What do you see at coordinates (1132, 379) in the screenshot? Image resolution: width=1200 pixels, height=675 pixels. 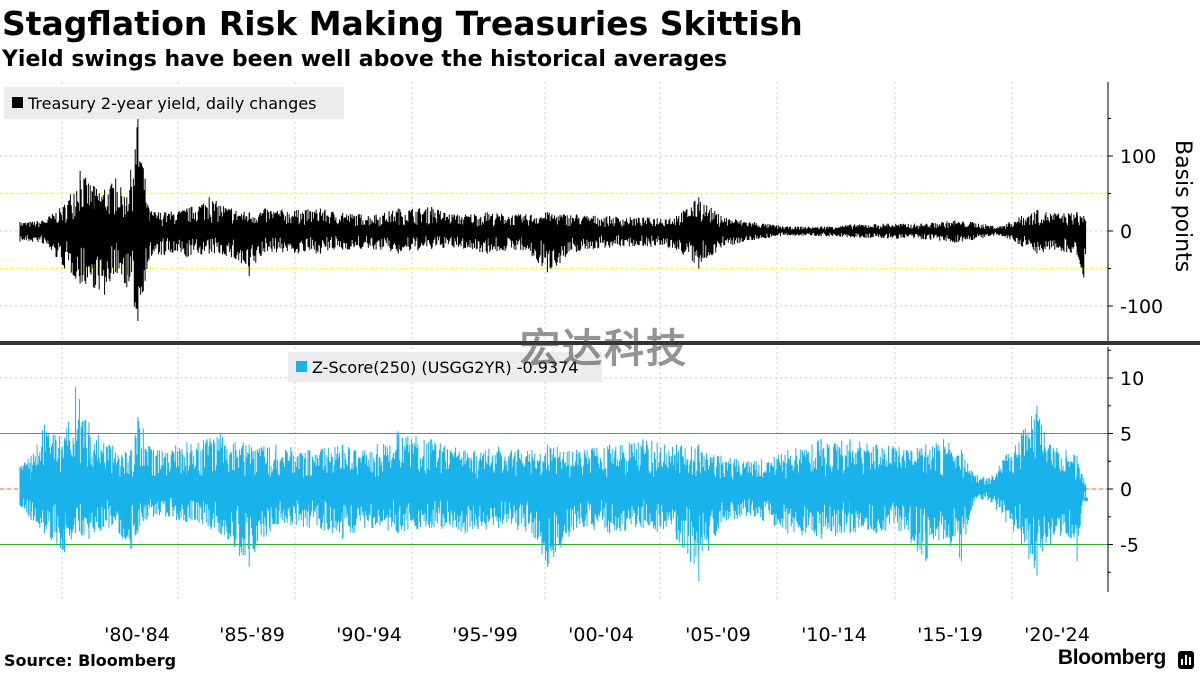 I see `bottom-y-tick-label: 10` at bounding box center [1132, 379].